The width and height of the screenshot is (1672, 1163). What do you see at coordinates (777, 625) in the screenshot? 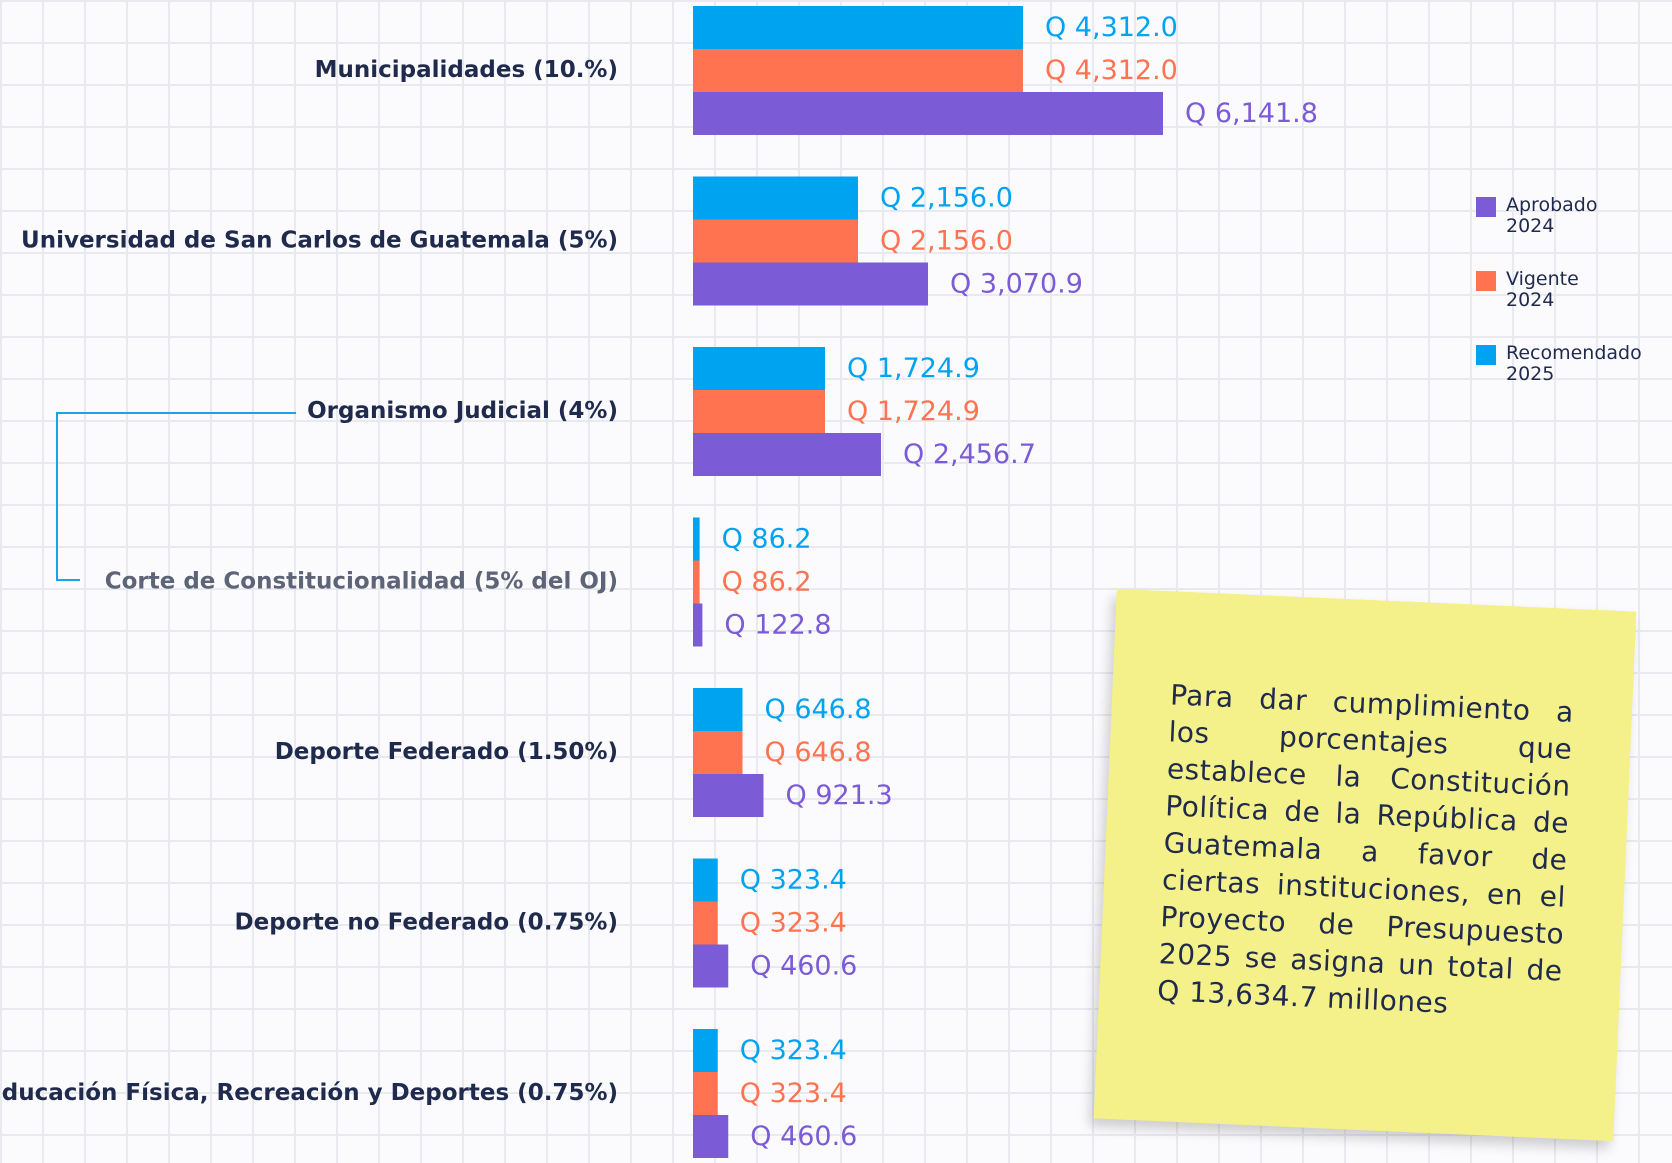
I see `value-label: Q 122.8` at bounding box center [777, 625].